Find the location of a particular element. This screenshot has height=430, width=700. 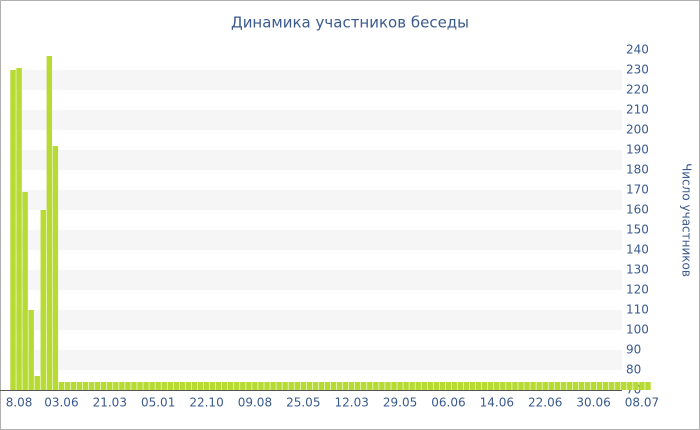

x-tick-label: 21.03 is located at coordinates (110, 403).